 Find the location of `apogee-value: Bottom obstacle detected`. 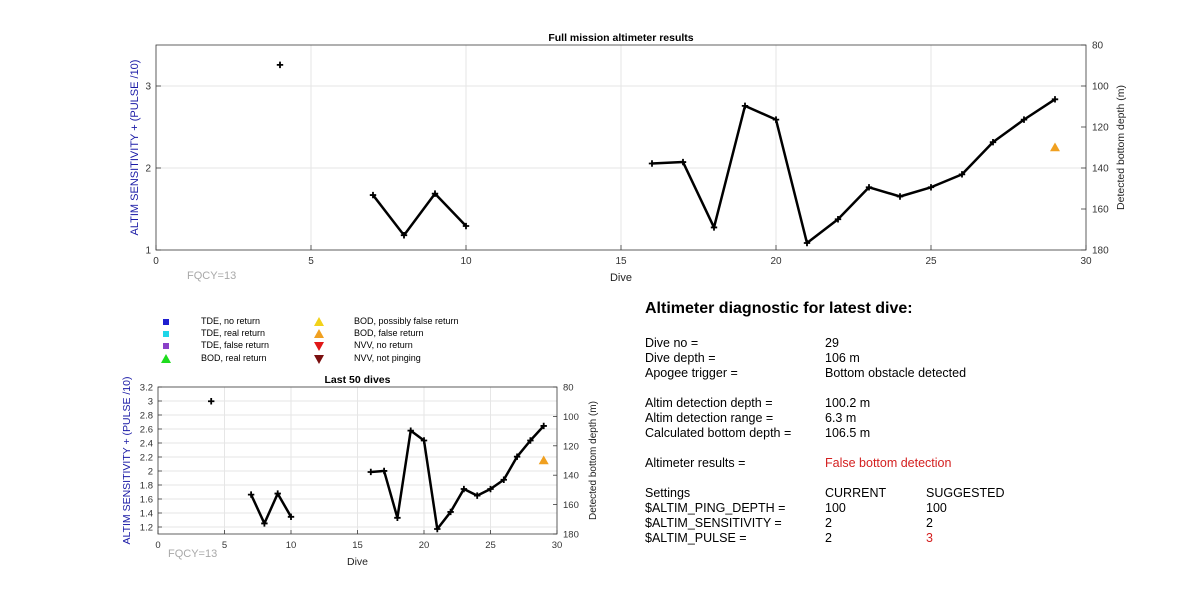

apogee-value: Bottom obstacle detected is located at coordinates (896, 373).